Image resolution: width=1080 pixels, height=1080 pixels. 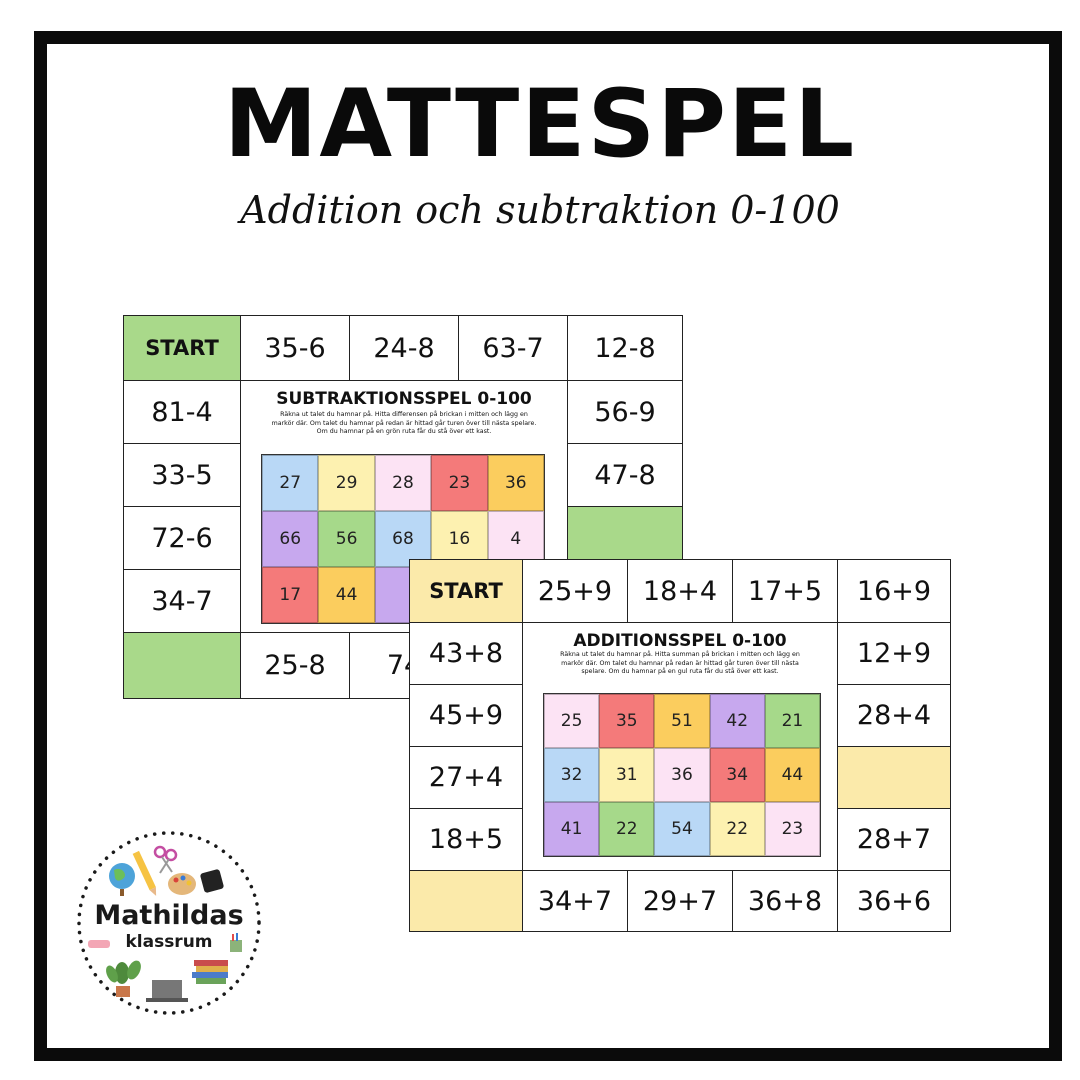 I want to click on page-title: MATTESPEL, so click(x=540, y=124).